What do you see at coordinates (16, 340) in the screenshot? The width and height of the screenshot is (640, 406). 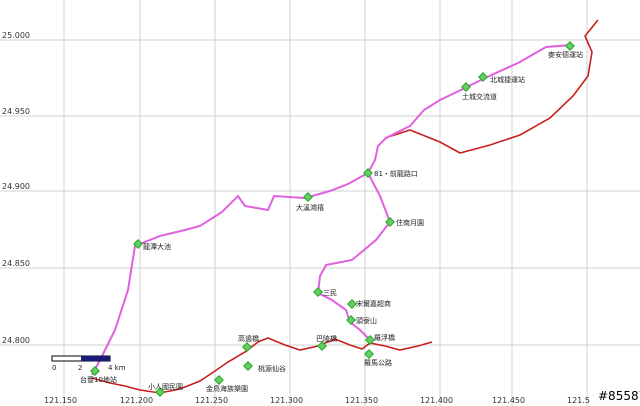 I see `y-axis-label: 24.800` at bounding box center [16, 340].